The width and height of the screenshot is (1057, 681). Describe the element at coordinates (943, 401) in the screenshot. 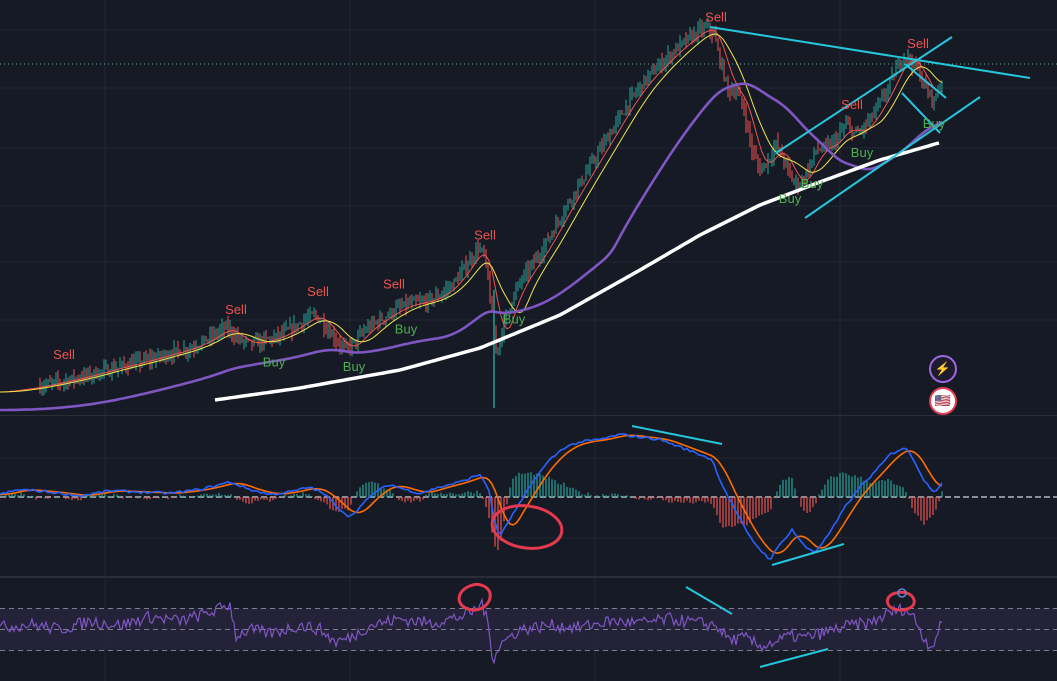

I see `us-flag-icon: 🇺🇸` at that location.